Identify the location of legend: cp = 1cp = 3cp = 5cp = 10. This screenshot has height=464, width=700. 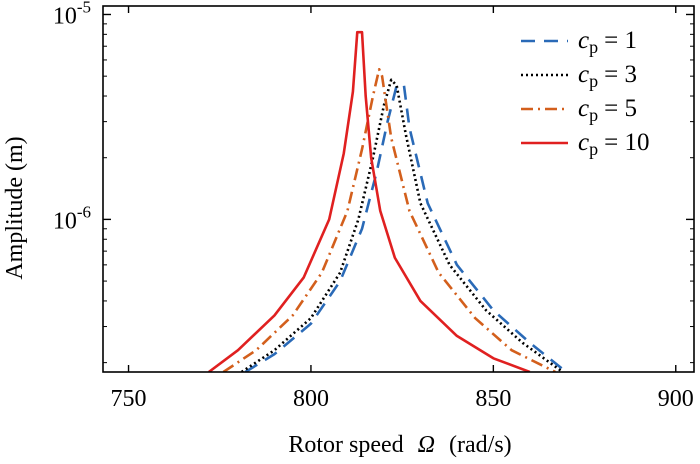
(585, 93).